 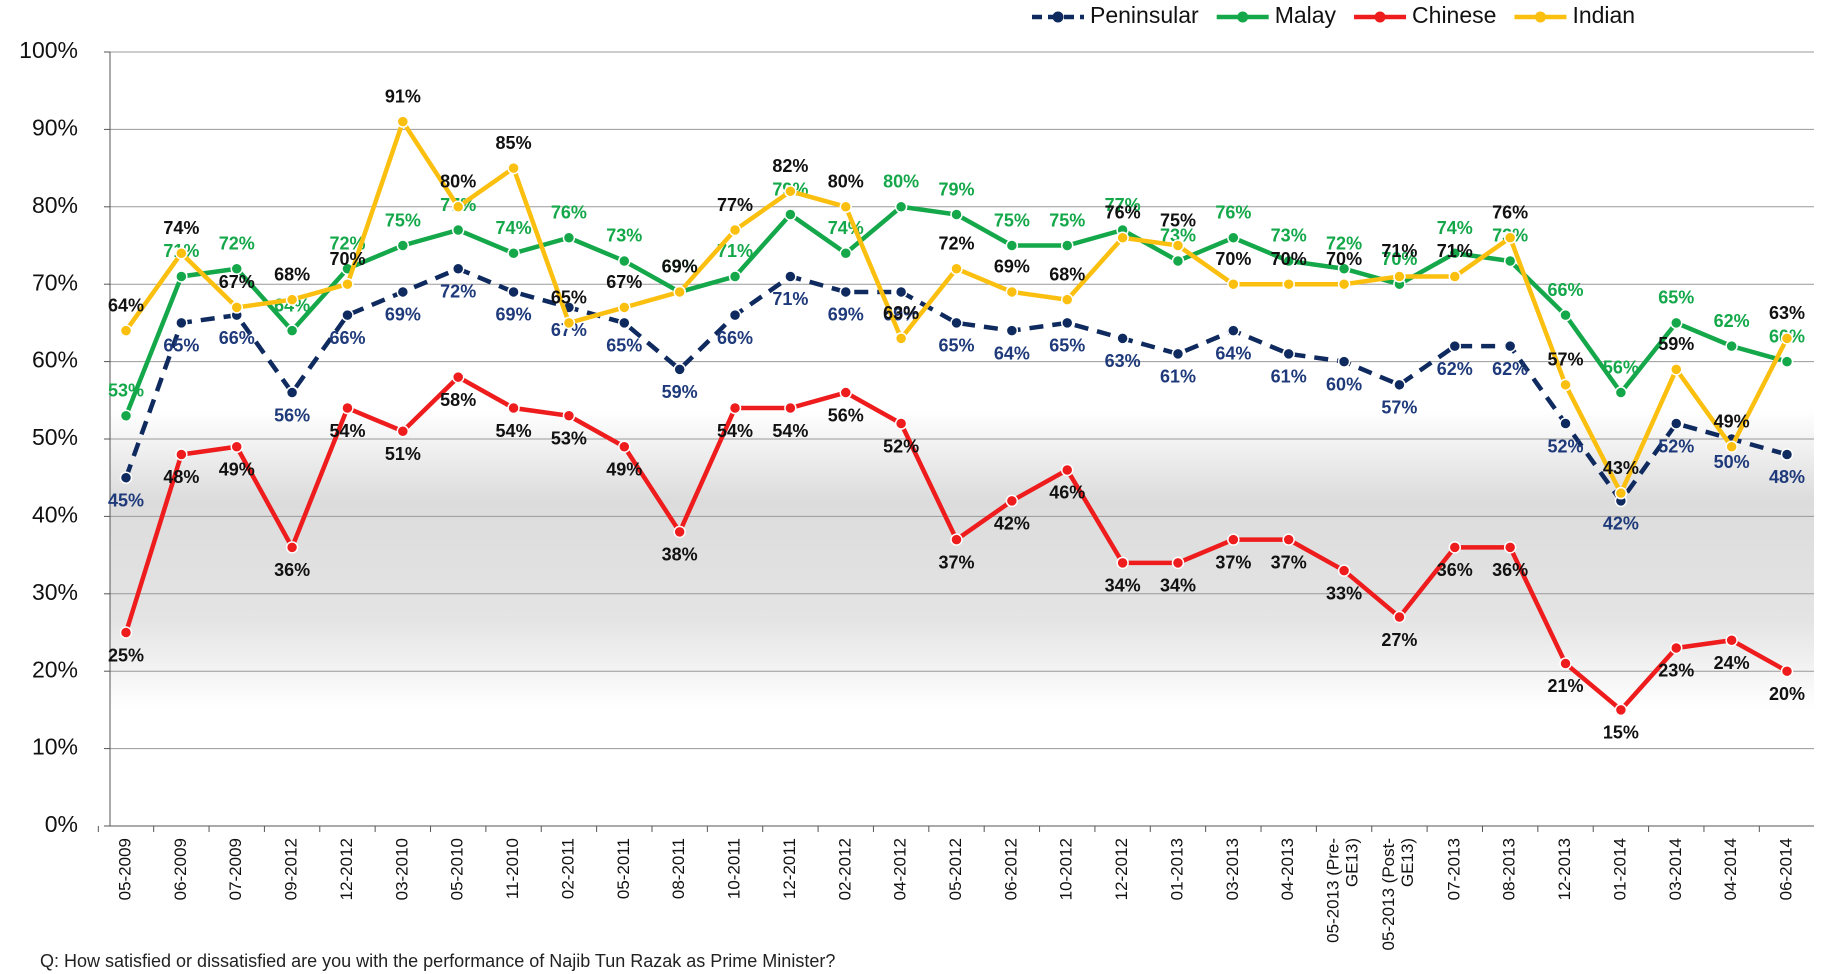 What do you see at coordinates (55, 282) in the screenshot?
I see `y-tick-label: 70%` at bounding box center [55, 282].